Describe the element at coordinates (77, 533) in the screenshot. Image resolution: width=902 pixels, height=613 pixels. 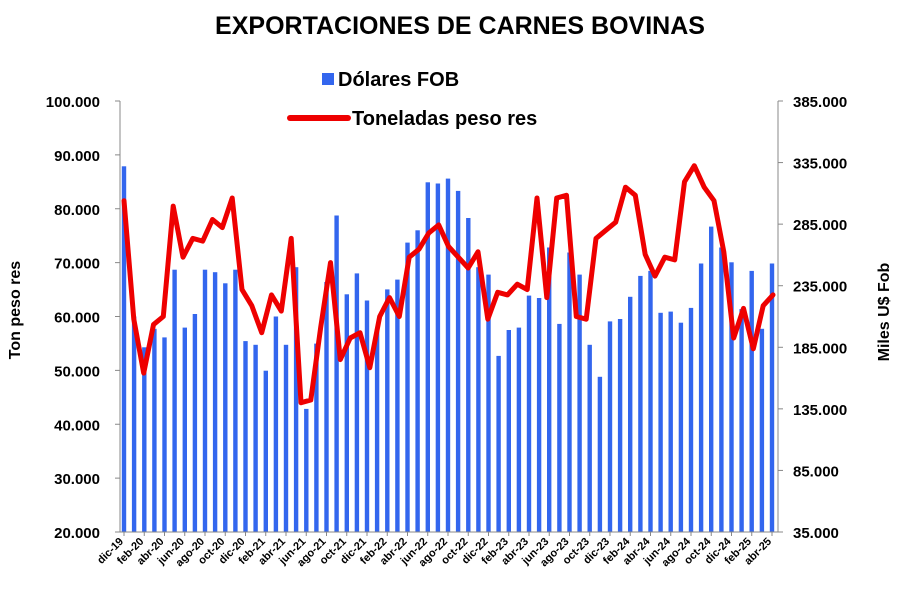
I see `left-tick-label: 20.000` at that location.